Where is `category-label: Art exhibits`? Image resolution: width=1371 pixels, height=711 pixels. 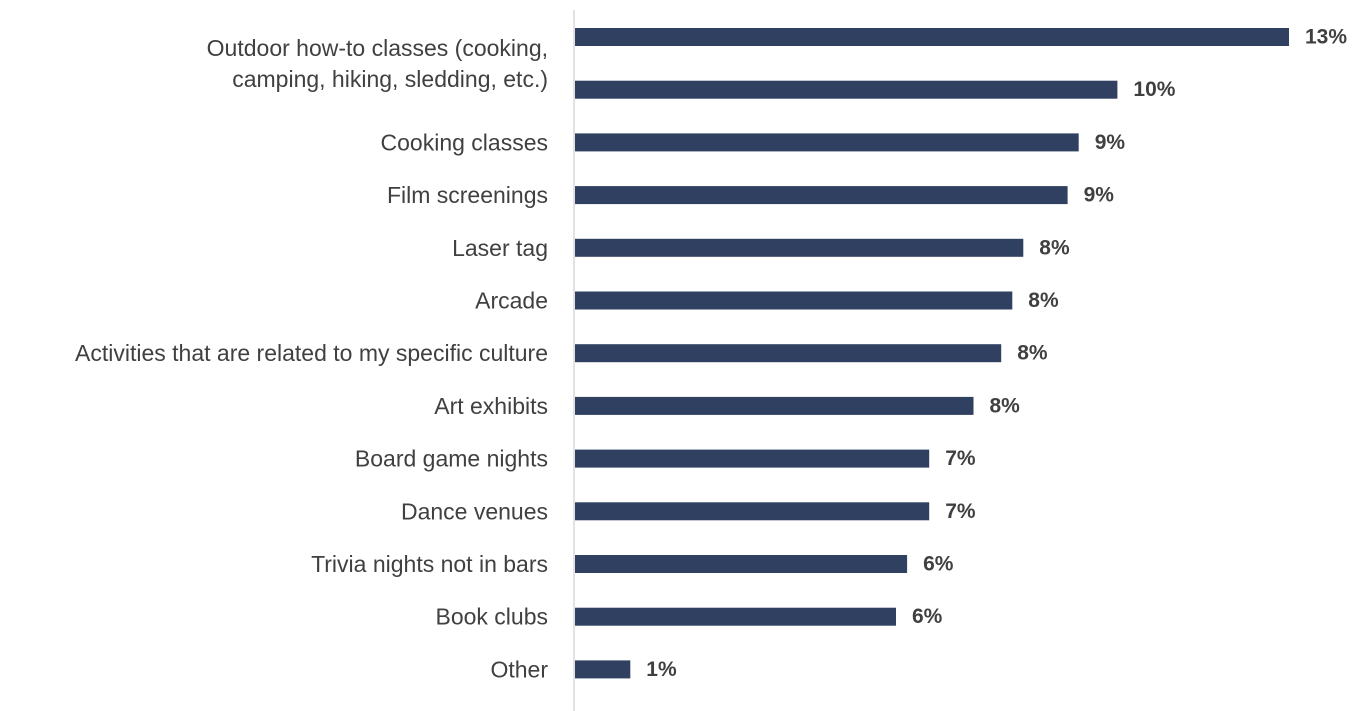
category-label: Art exhibits is located at coordinates (491, 406).